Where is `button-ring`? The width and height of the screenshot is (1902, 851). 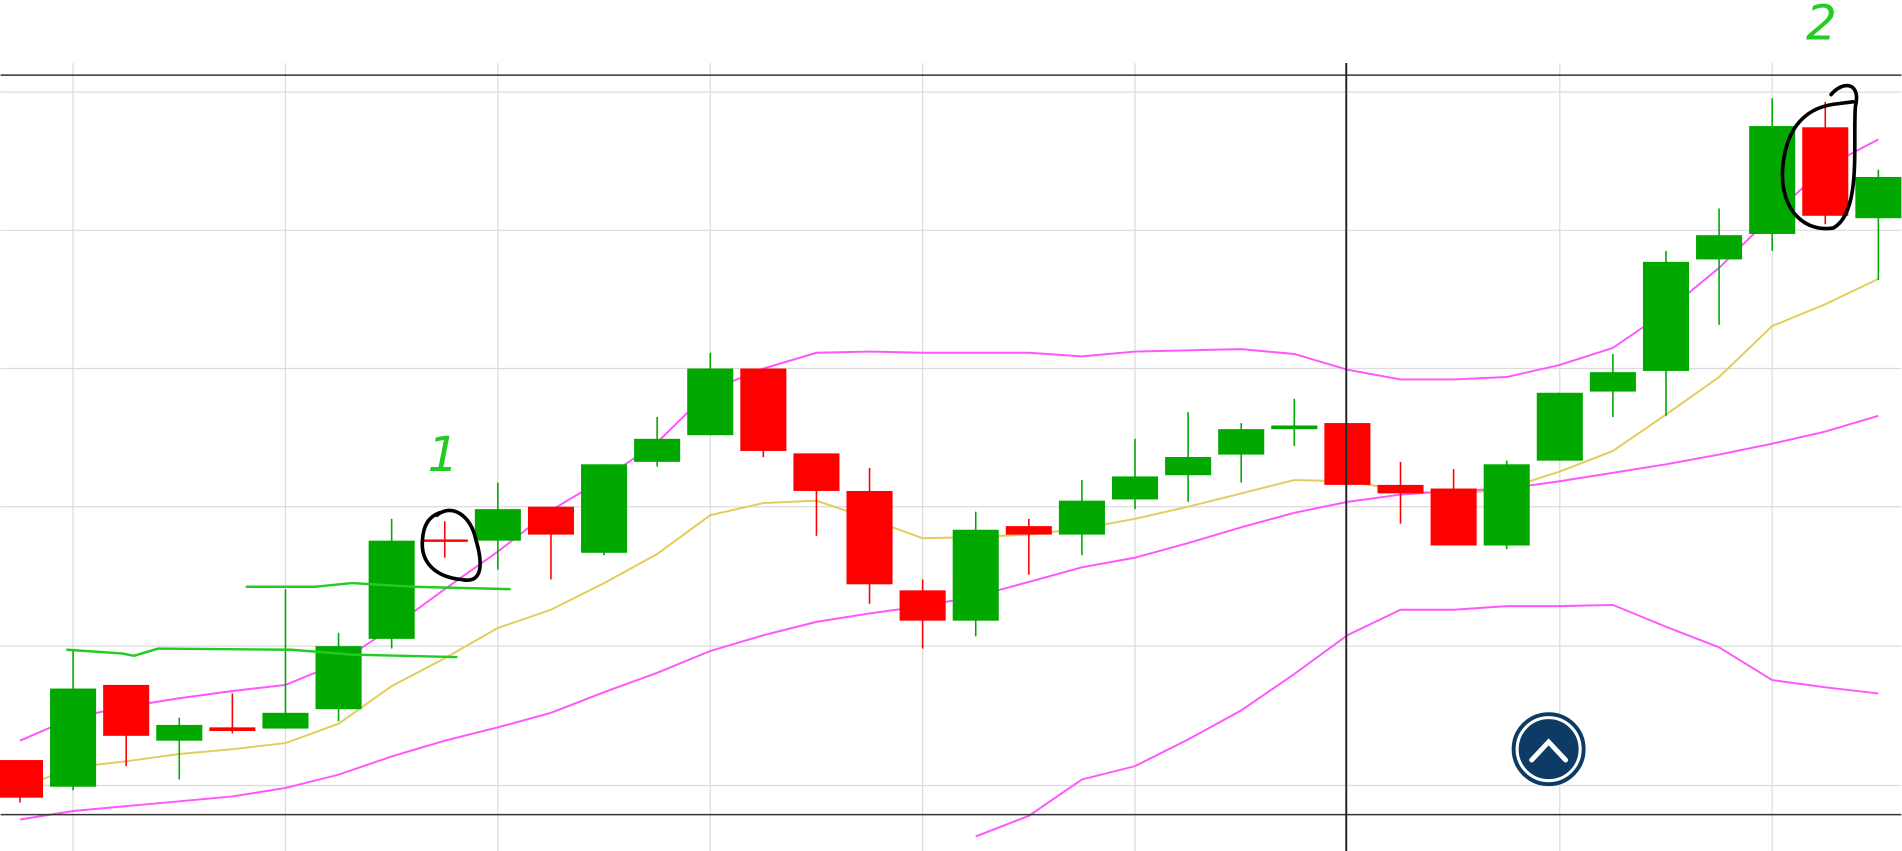
button-ring is located at coordinates (1548, 749).